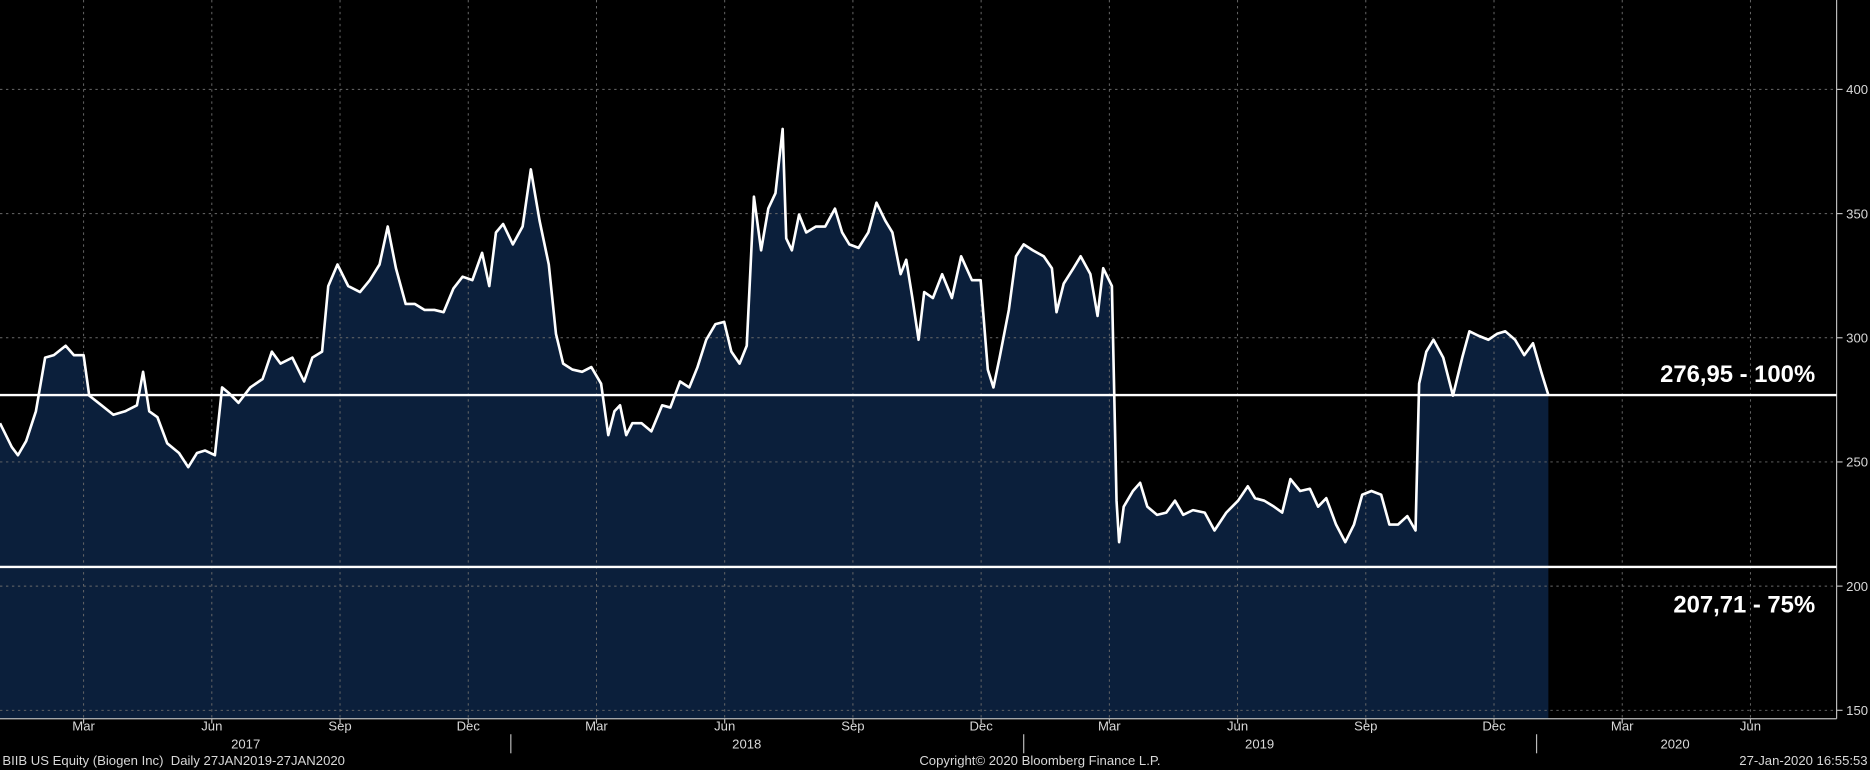  What do you see at coordinates (1857, 338) in the screenshot?
I see `y-tick-label: 300` at bounding box center [1857, 338].